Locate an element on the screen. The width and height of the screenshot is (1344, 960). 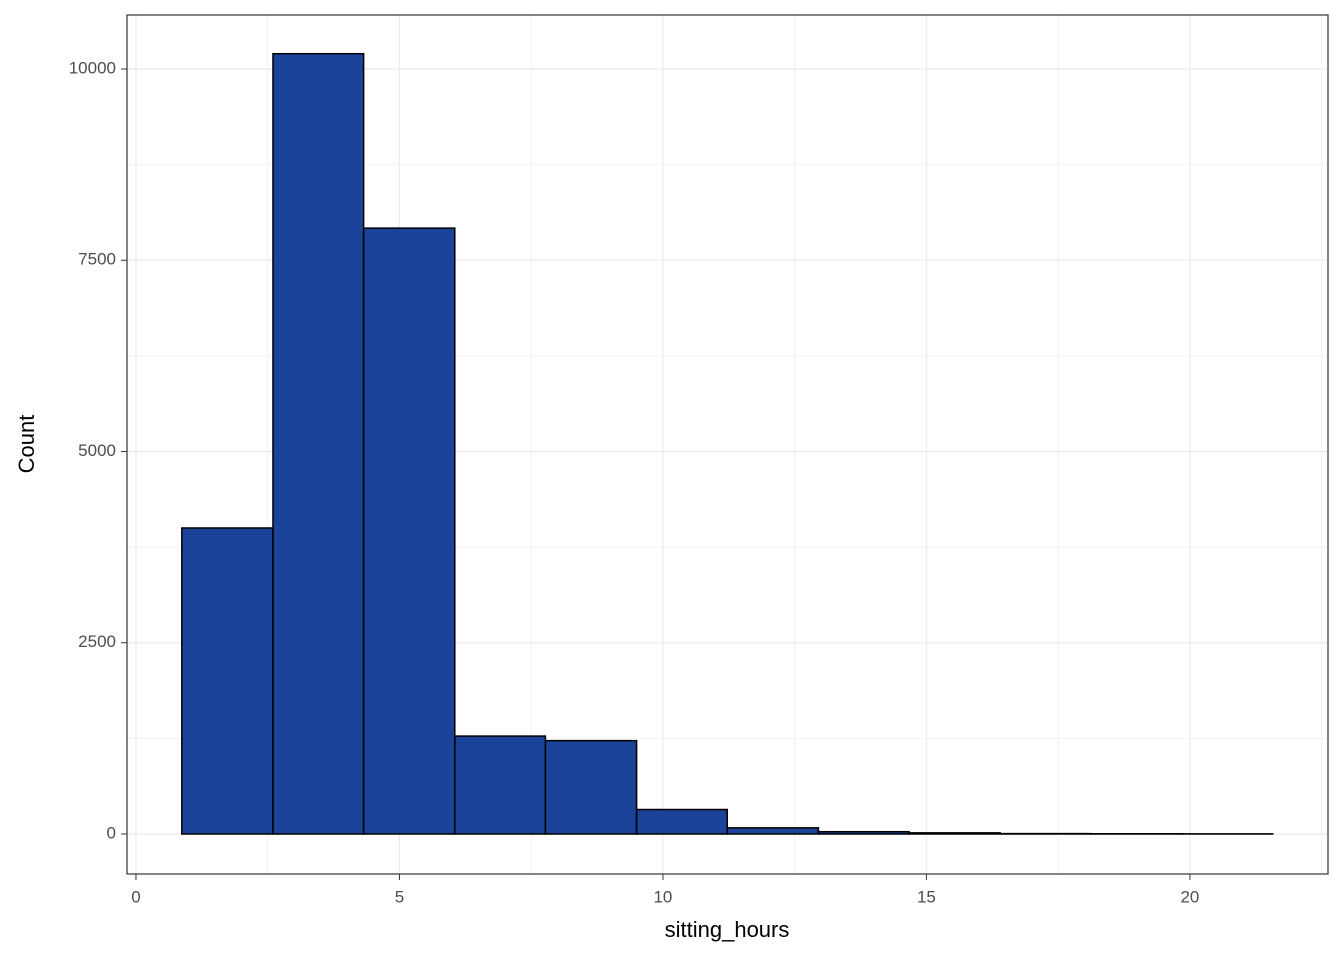
x-tick-label: 20 is located at coordinates (1189, 896).